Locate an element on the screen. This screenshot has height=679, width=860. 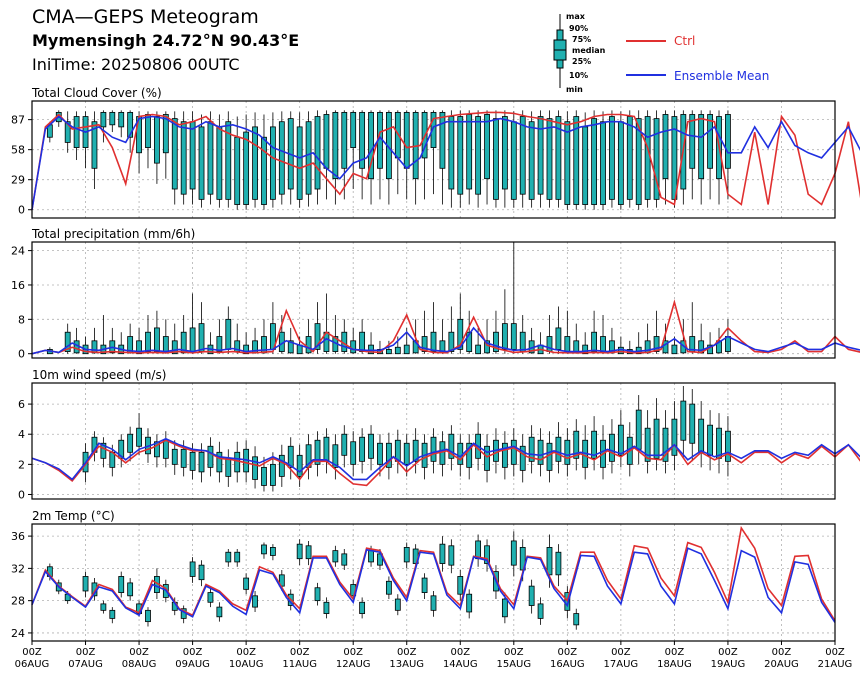
y-tick-label: 29 is located at coordinates (18, 180).